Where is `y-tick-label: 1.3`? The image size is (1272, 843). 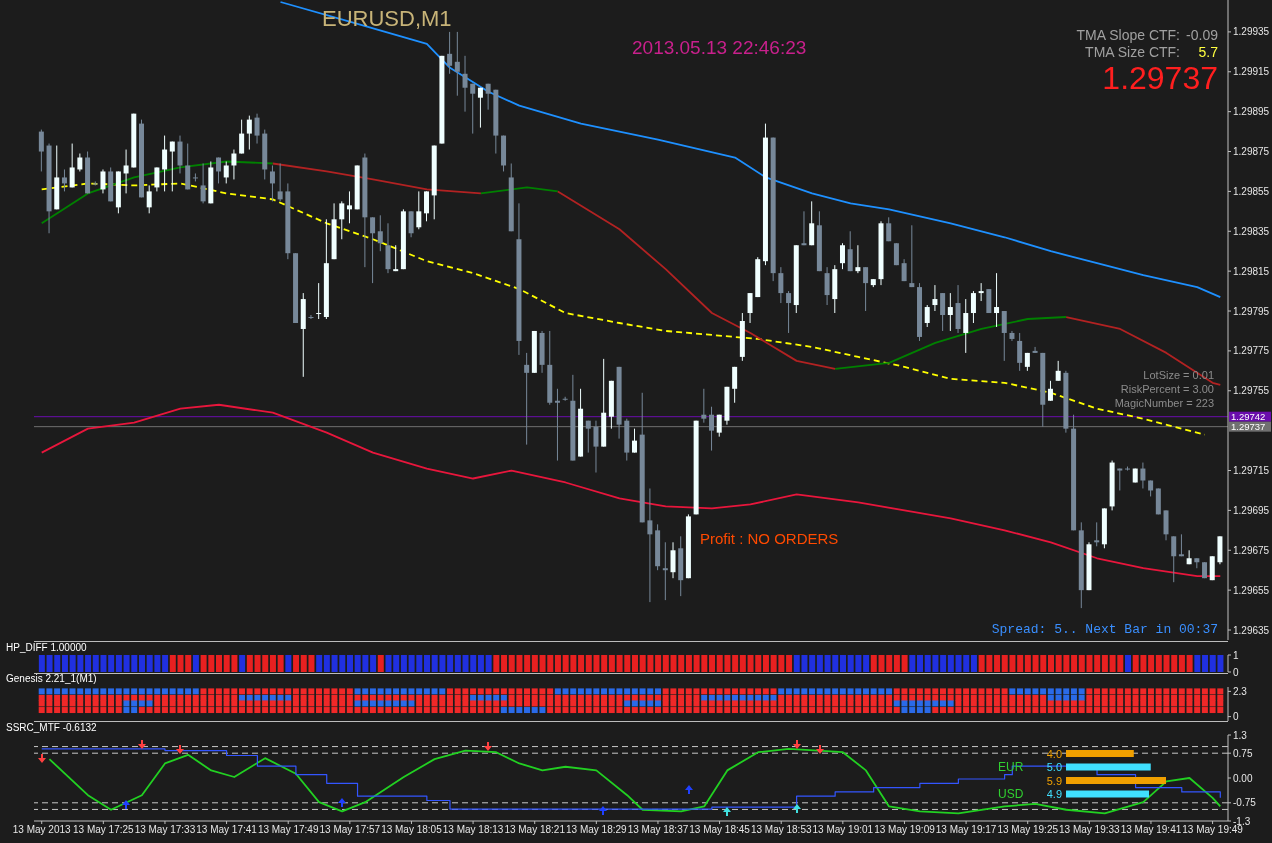 y-tick-label: 1.3 is located at coordinates (1240, 735).